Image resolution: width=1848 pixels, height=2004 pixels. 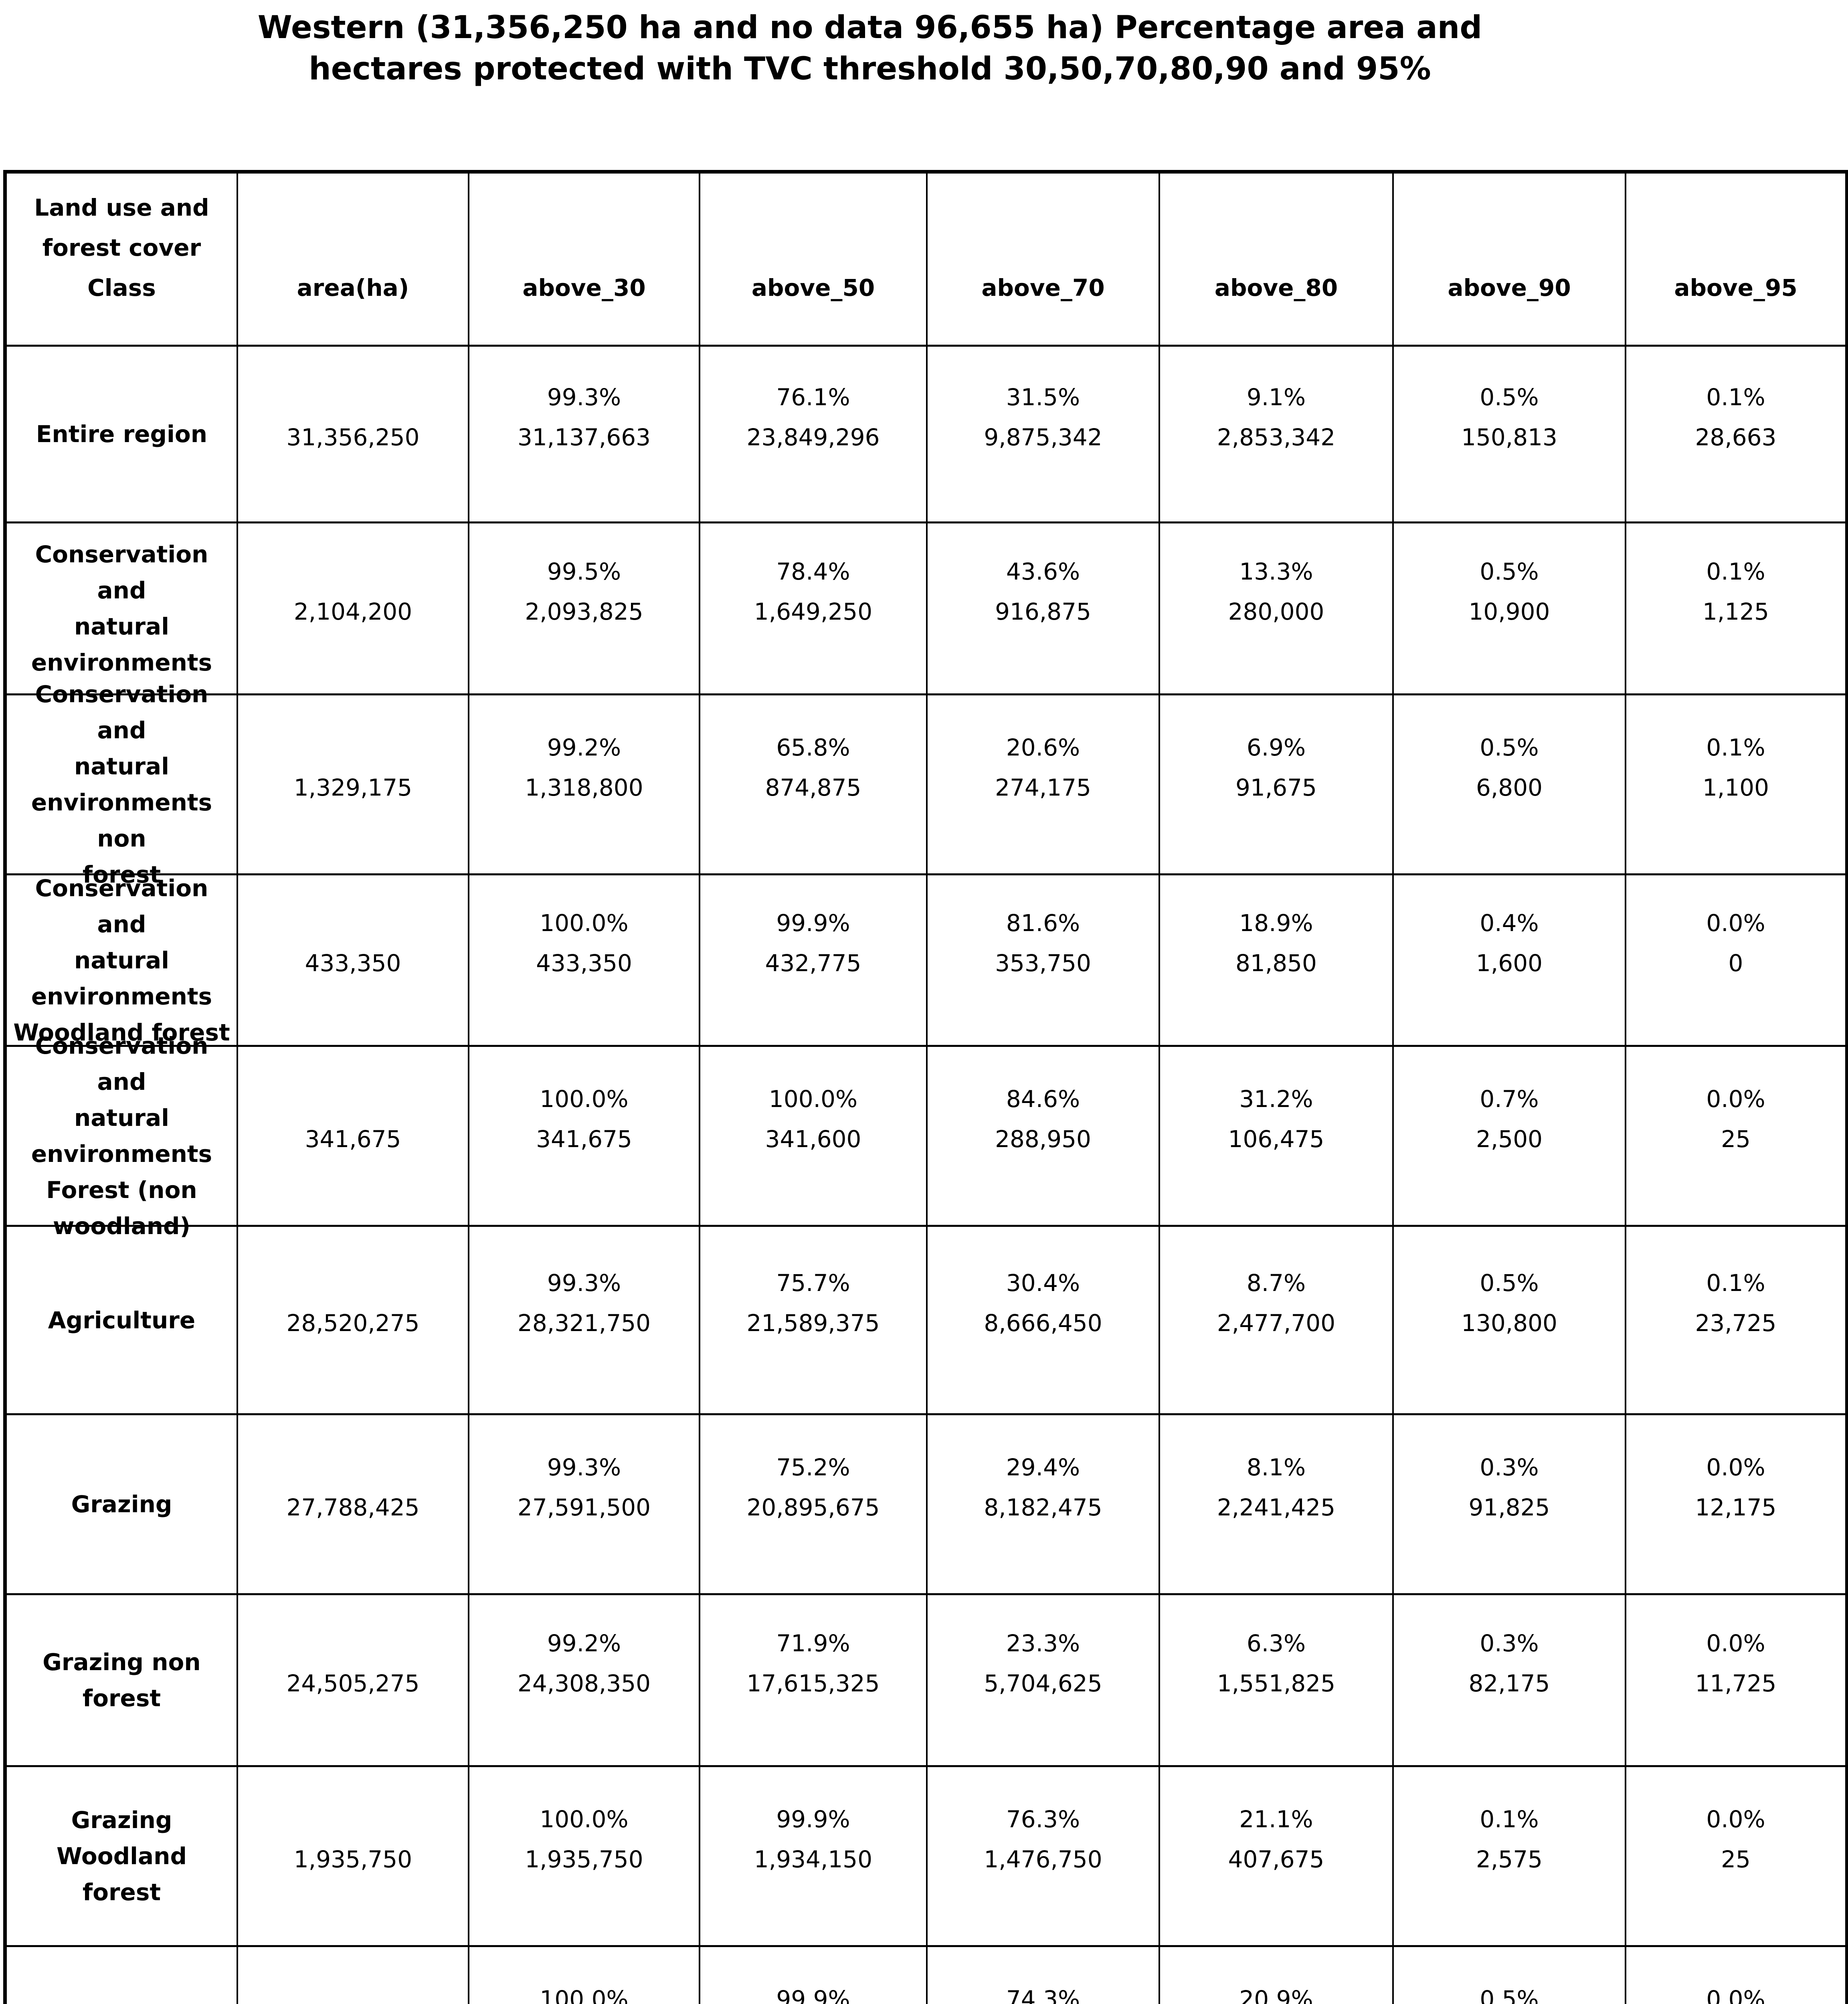 What do you see at coordinates (122, 1505) in the screenshot?
I see `row-label: Grazing` at bounding box center [122, 1505].